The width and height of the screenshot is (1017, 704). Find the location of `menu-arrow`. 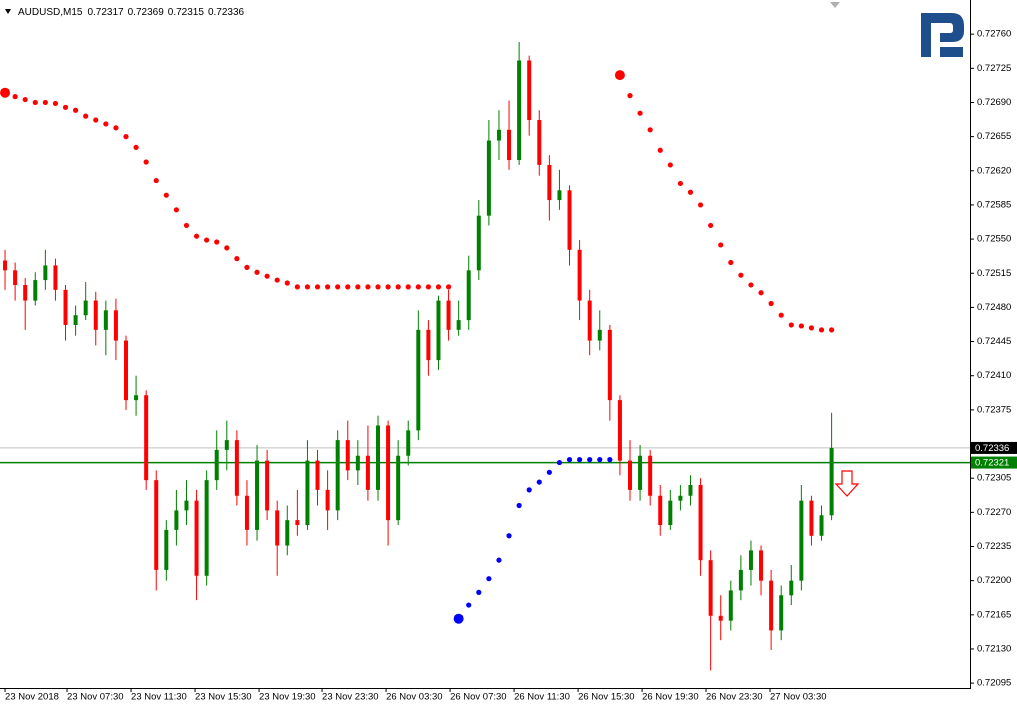

menu-arrow is located at coordinates (8, 11).